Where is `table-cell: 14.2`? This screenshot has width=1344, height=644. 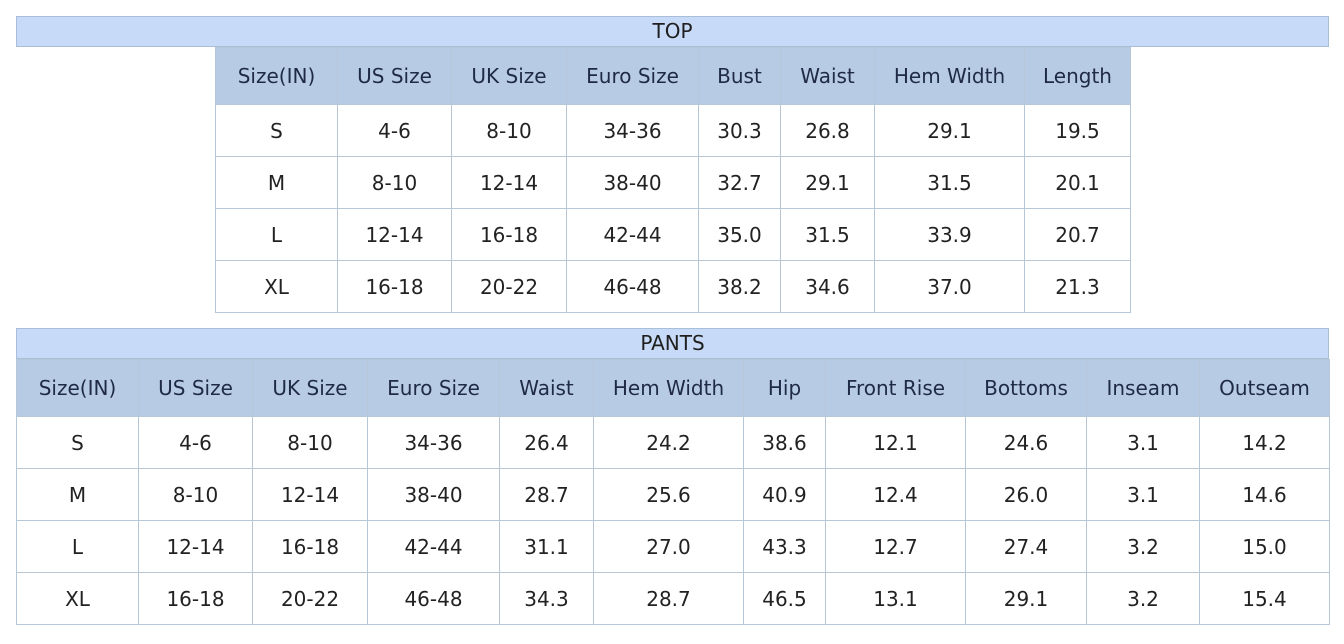 table-cell: 14.2 is located at coordinates (1264, 442).